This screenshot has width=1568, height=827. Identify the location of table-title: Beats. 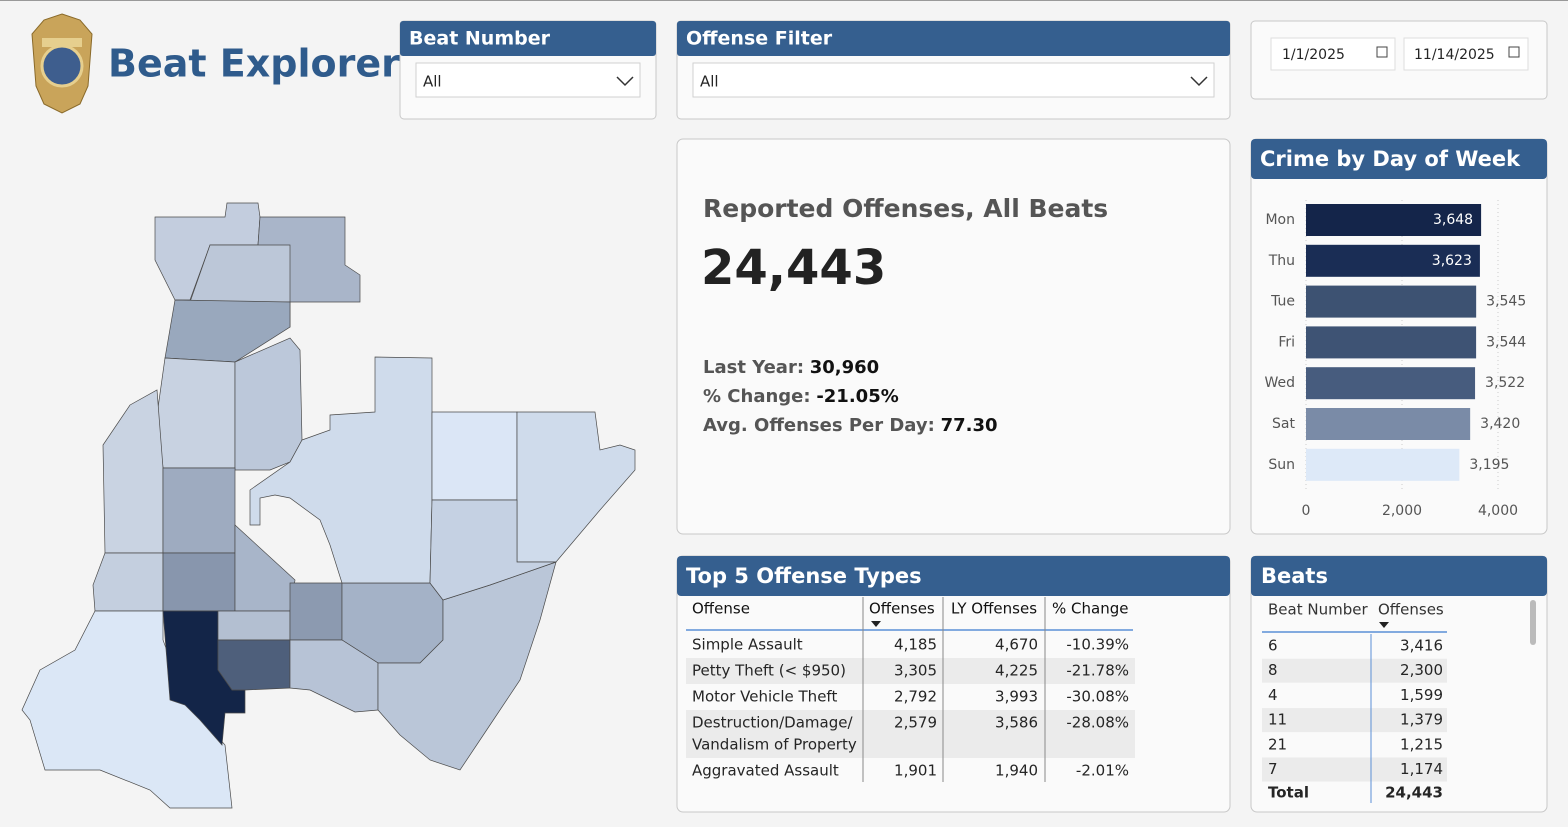
(1294, 576).